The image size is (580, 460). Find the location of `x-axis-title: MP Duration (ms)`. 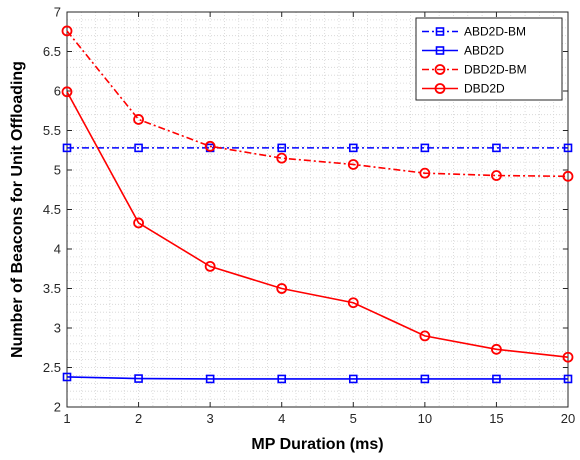

x-axis-title: MP Duration (ms) is located at coordinates (317, 444).